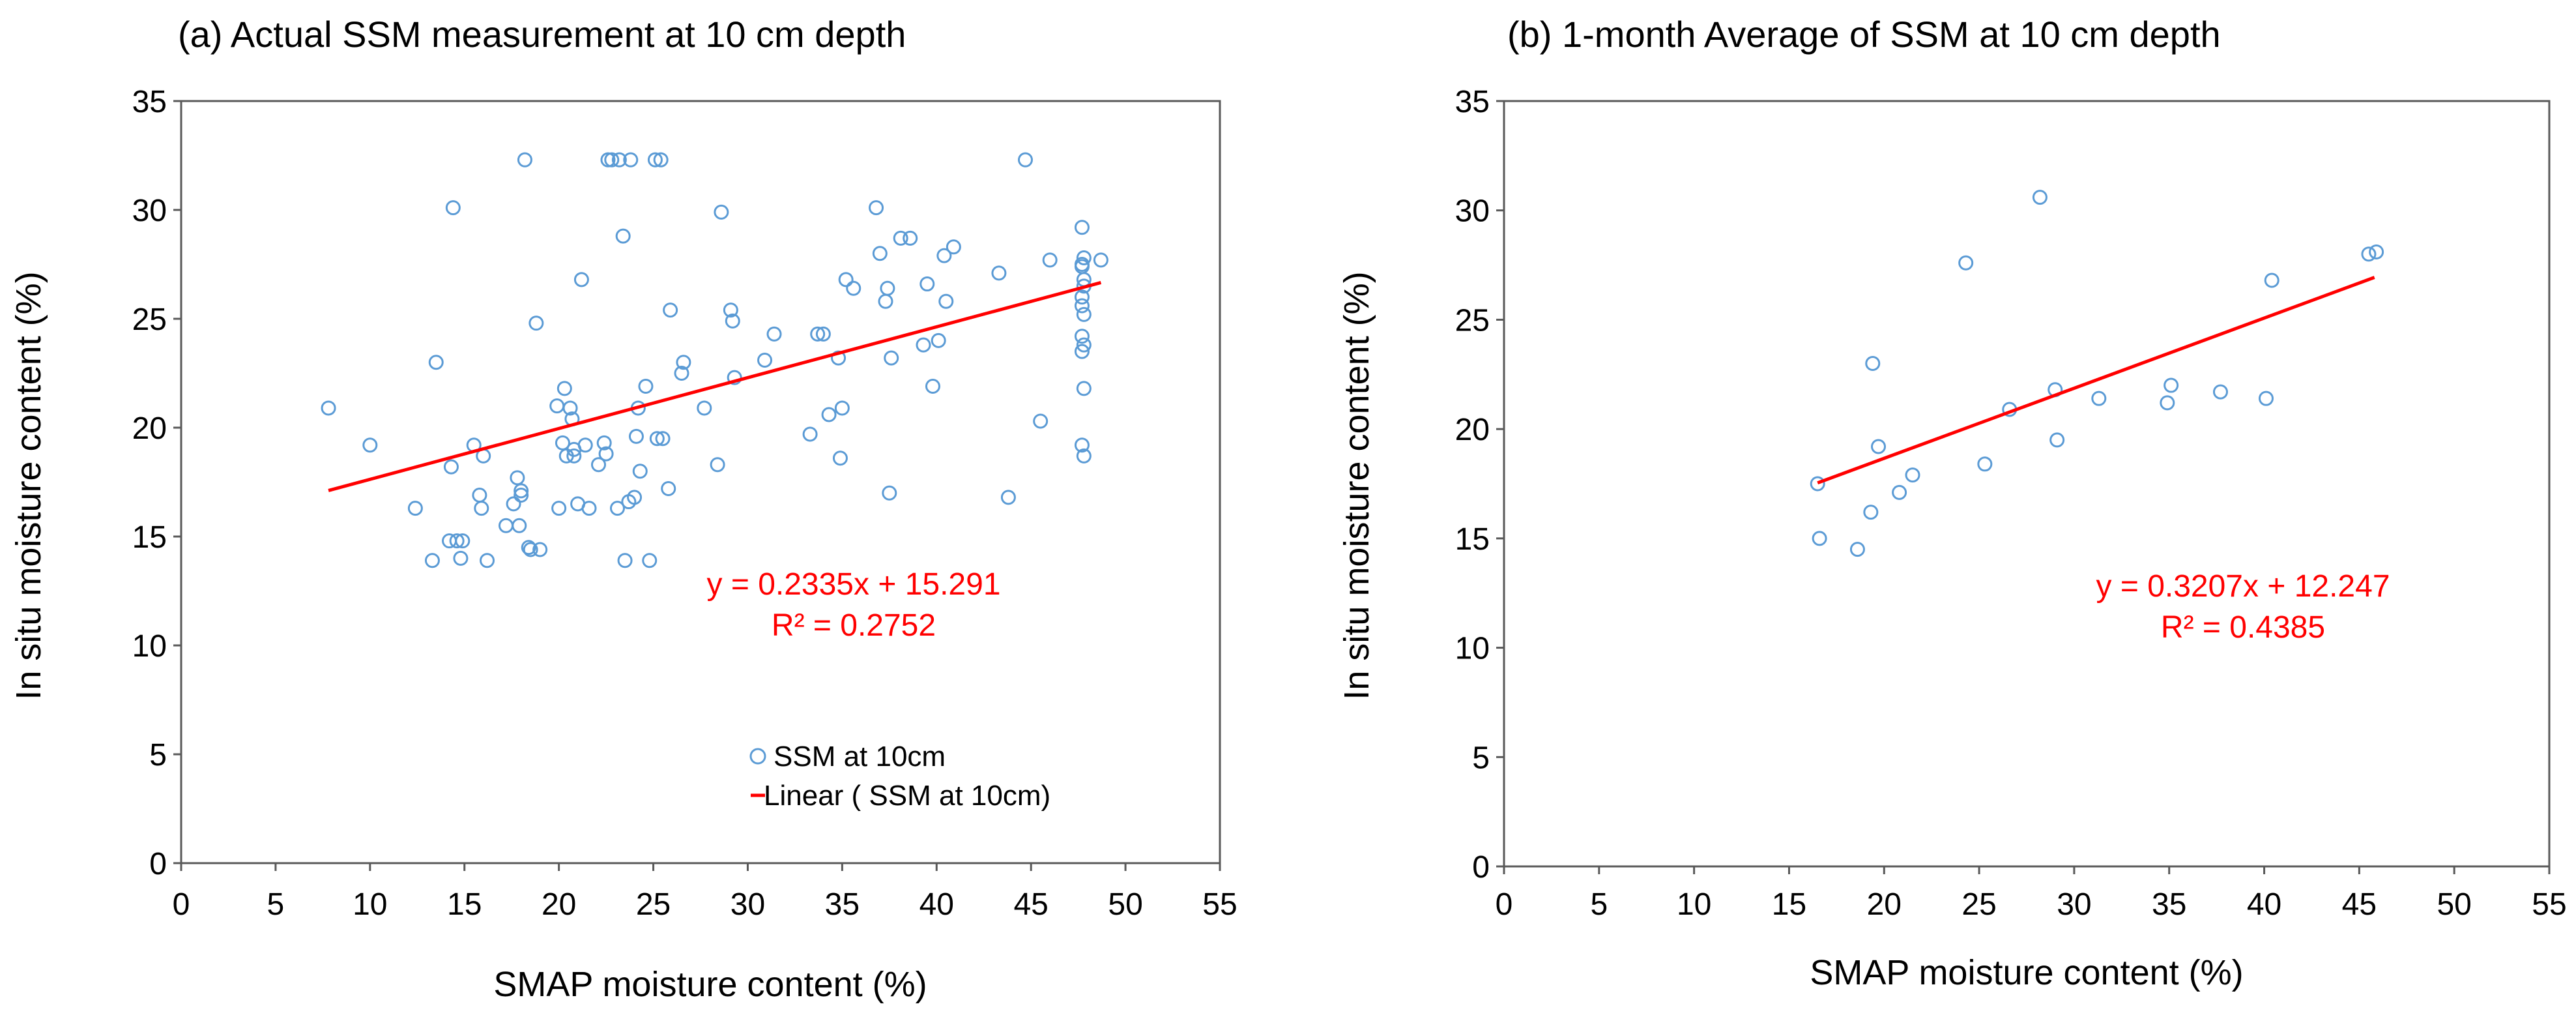  What do you see at coordinates (2359, 905) in the screenshot?
I see `x-tick-label: 45` at bounding box center [2359, 905].